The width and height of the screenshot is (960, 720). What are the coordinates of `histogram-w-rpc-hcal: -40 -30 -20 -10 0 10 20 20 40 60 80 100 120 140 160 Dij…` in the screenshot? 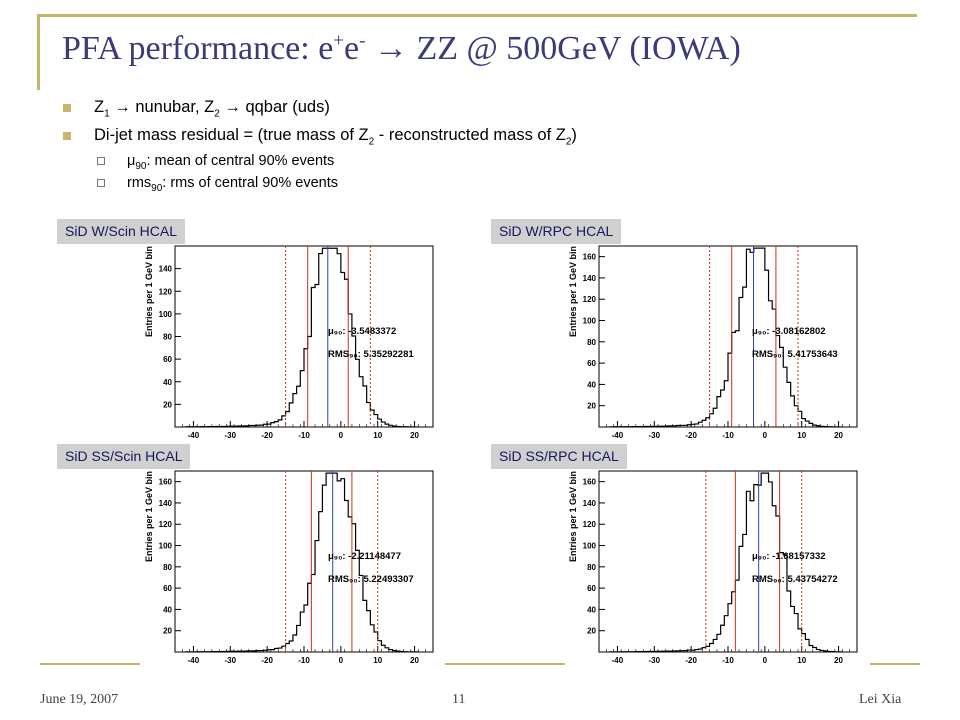 It's located at (713, 343).